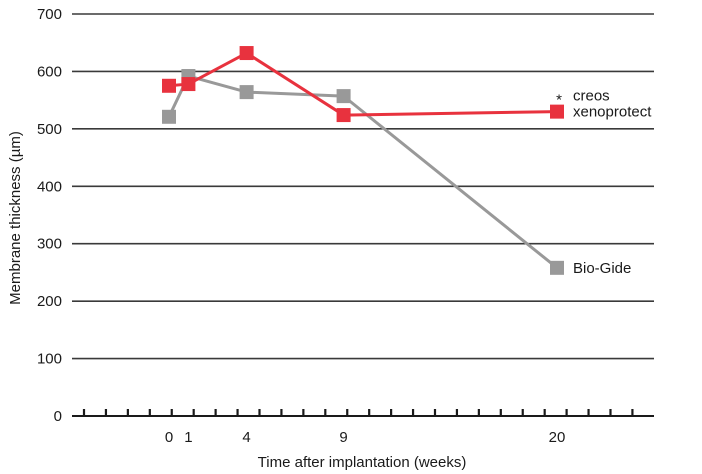  I want to click on x-tick-label: 9, so click(343, 437).